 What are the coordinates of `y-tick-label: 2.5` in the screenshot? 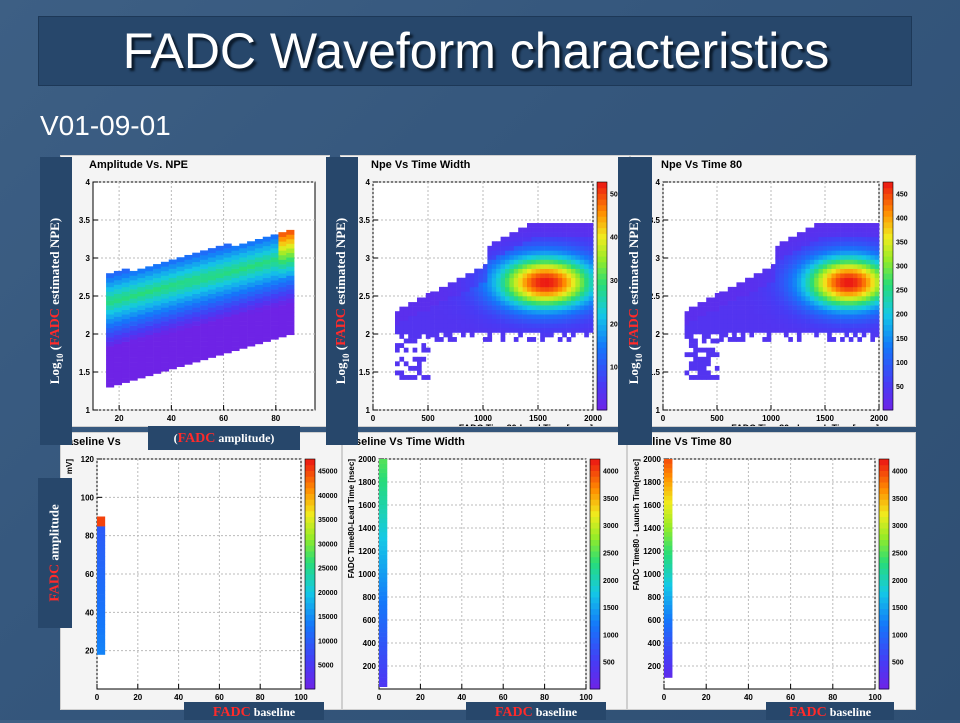 It's located at (655, 296).